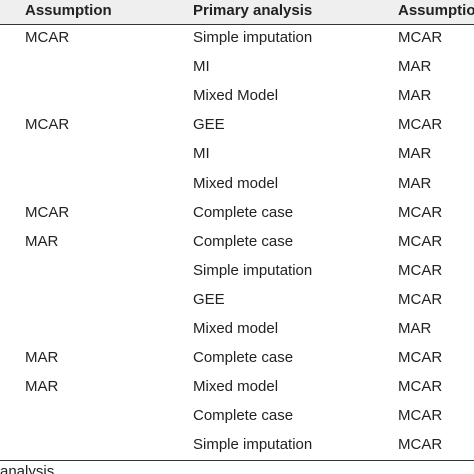  I want to click on header-rule, so click(237, 24).